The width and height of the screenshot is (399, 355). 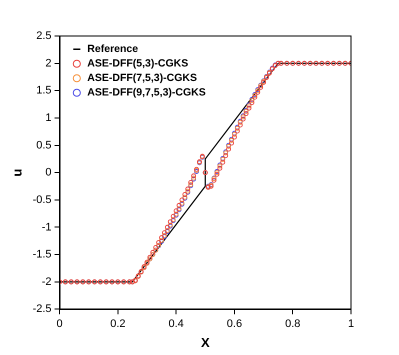 I want to click on y-tick-label: 0, so click(x=48, y=172).